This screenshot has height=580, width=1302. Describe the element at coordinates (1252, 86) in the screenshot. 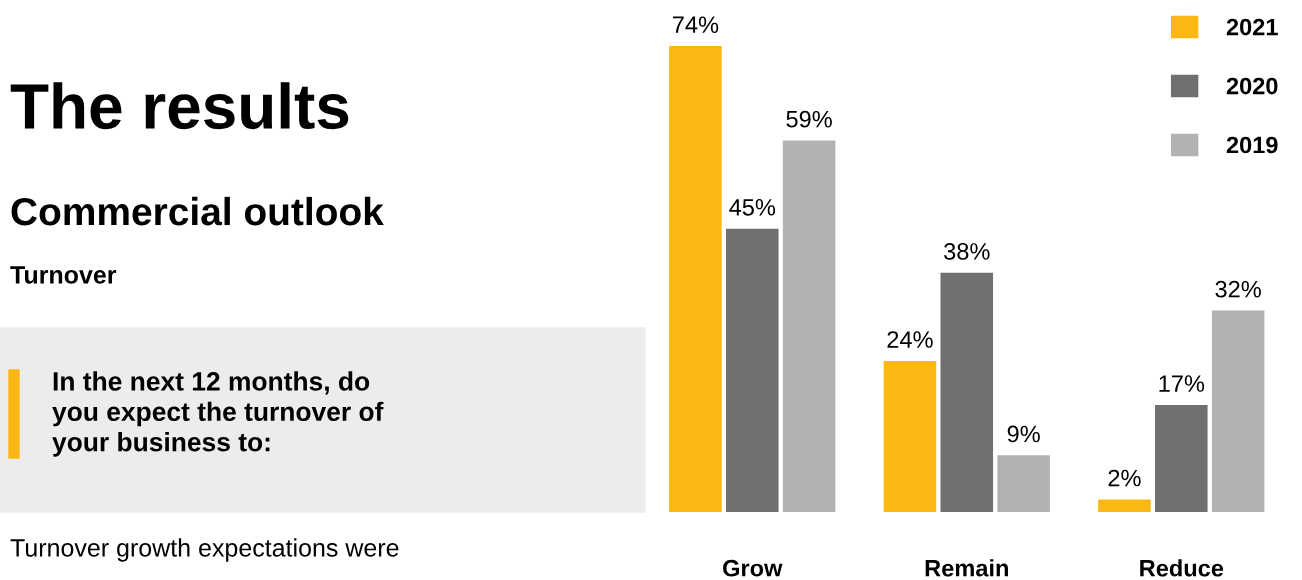

I see `legend-label: 2020` at that location.